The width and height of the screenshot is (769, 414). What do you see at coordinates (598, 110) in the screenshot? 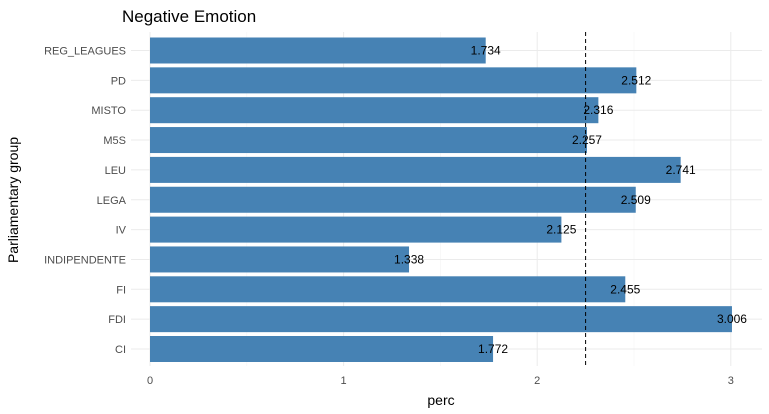
I see `data-label: 2.316` at bounding box center [598, 110].